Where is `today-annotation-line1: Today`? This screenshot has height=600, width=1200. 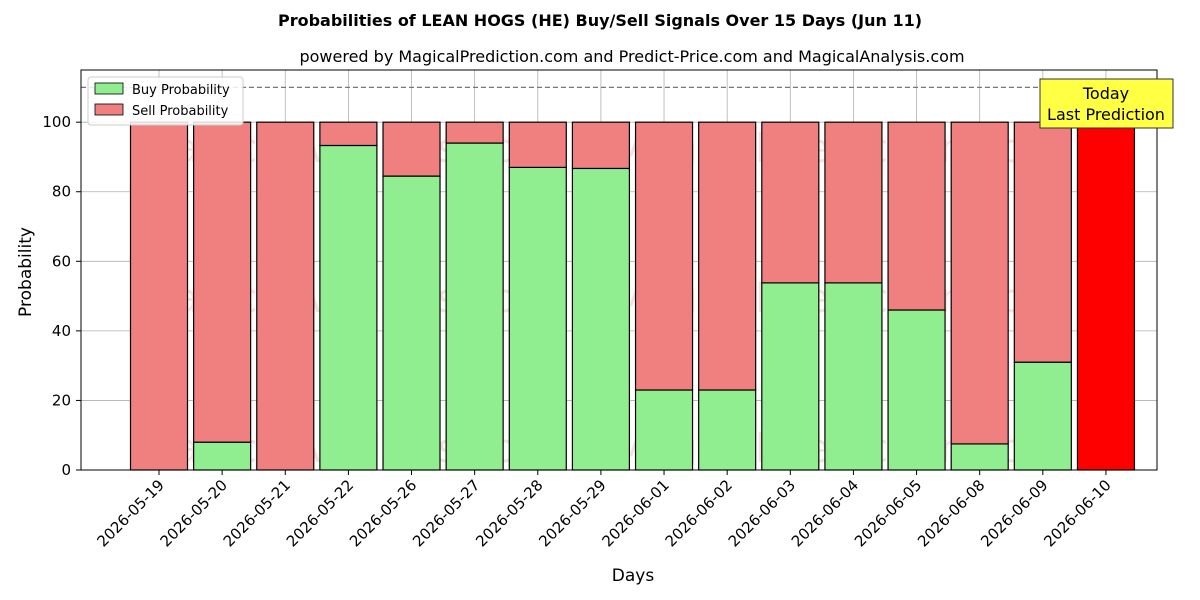 today-annotation-line1: Today is located at coordinates (1105, 93).